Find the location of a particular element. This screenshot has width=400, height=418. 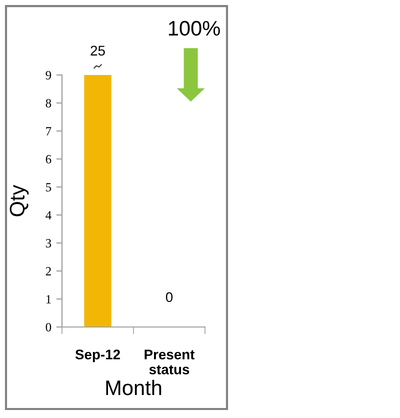

y-tick-label: 0 is located at coordinates (49, 327).